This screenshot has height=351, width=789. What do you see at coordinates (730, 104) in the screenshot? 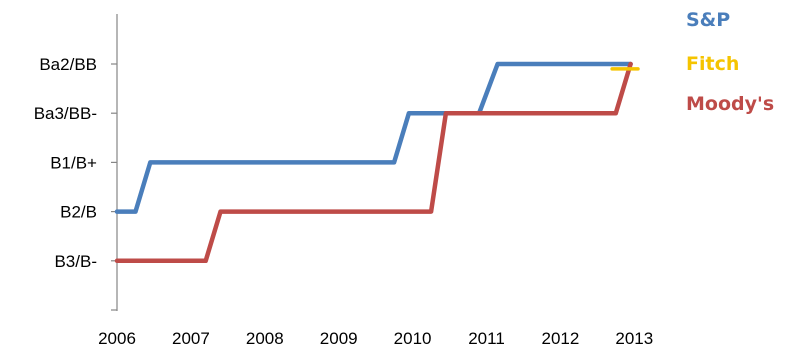
I see `legend-entry-2: Moody's` at bounding box center [730, 104].